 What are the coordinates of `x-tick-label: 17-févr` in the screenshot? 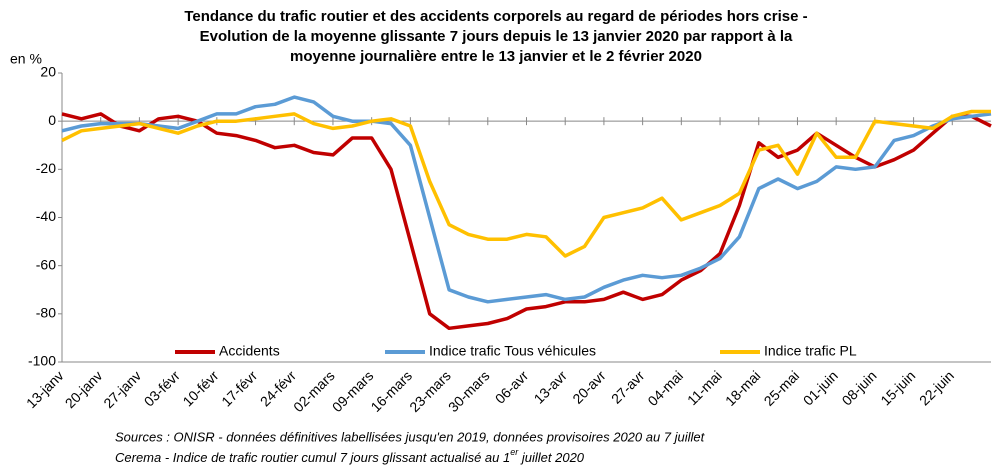 It's located at (239, 388).